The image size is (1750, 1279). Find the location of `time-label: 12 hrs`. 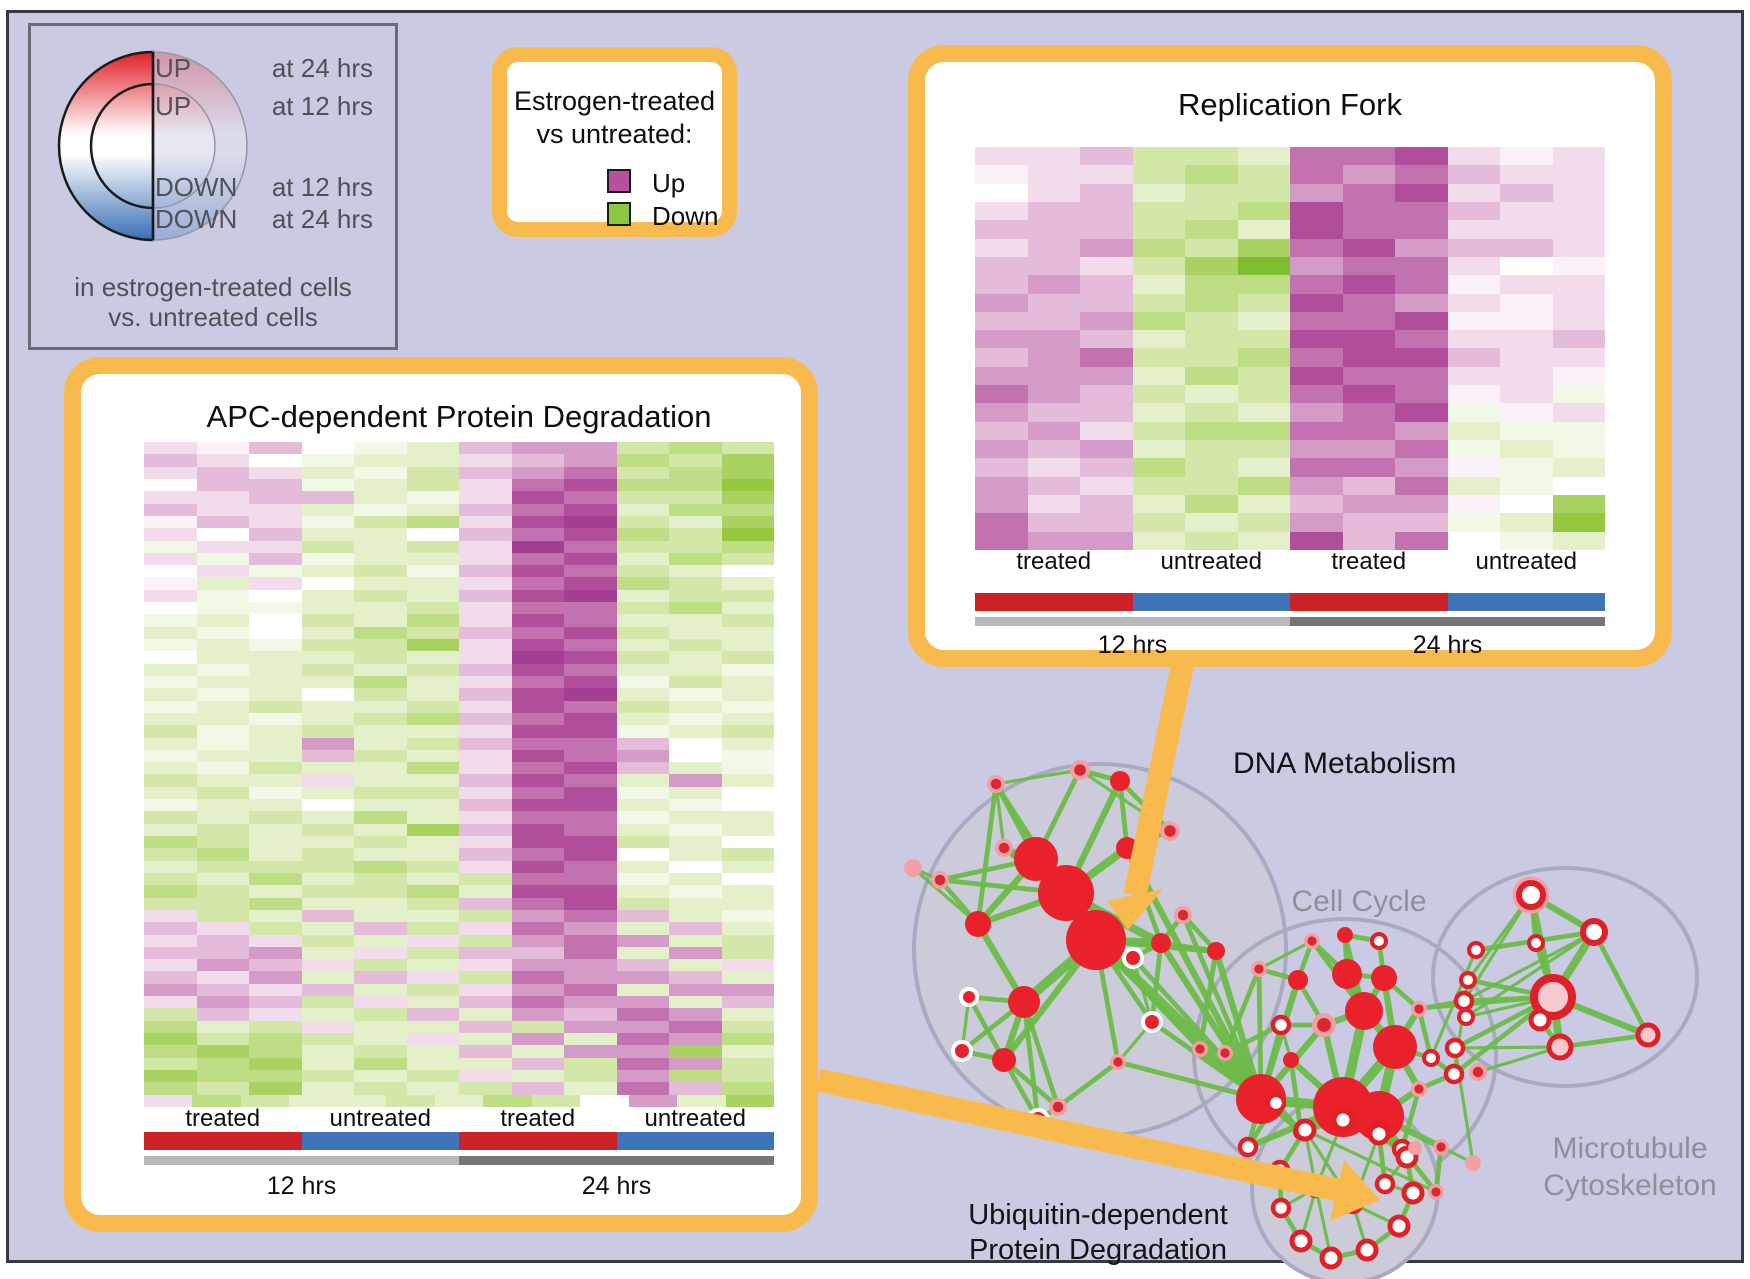

time-label: 12 hrs is located at coordinates (301, 1186).